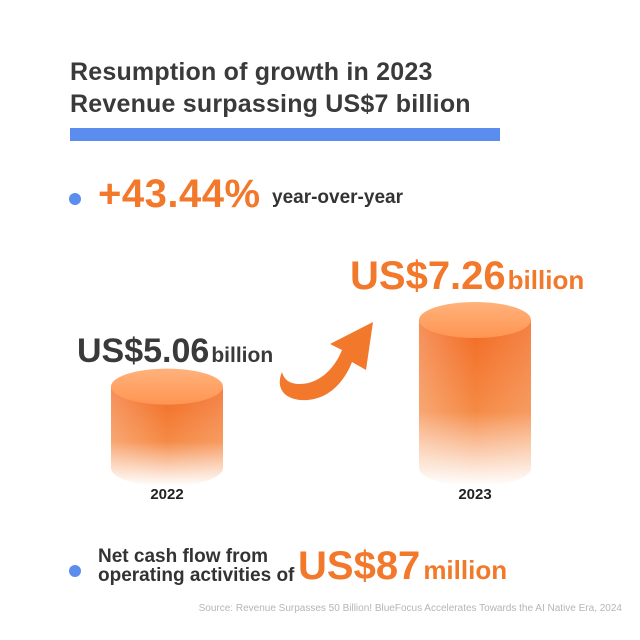 The image size is (640, 640). I want to click on bar-2023, so click(475, 394).